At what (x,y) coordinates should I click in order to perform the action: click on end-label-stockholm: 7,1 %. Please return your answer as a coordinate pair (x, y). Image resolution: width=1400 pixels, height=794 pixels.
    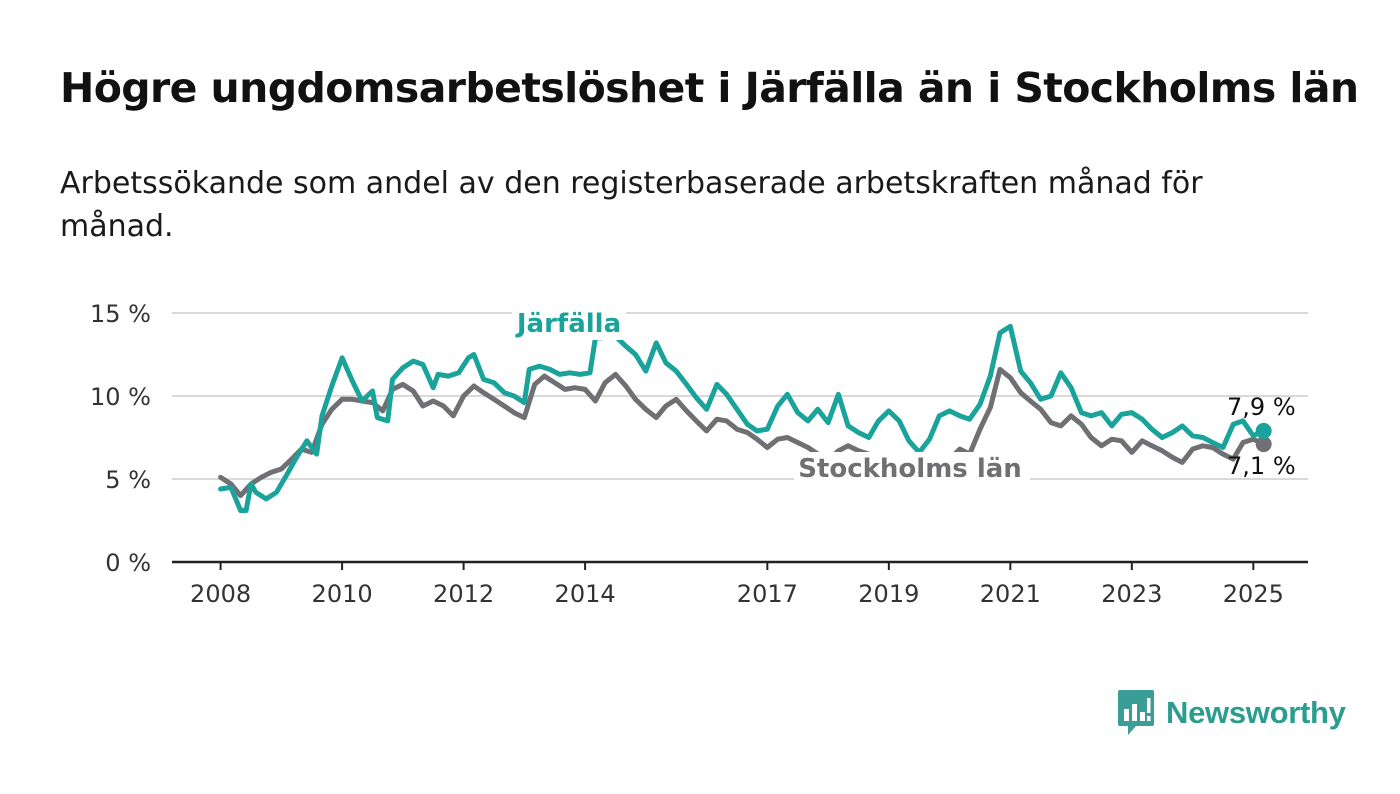
    Looking at the image, I should click on (1261, 466).